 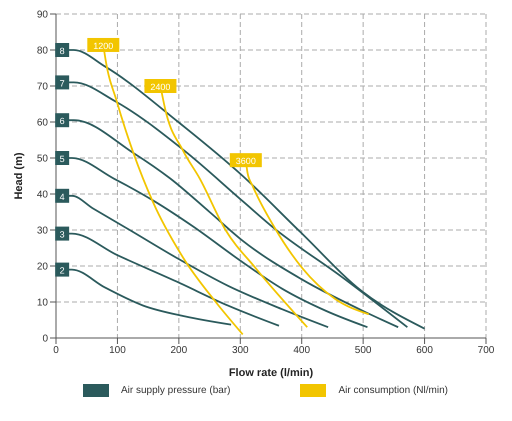 I want to click on y-tick-label: 0, so click(x=45, y=339).